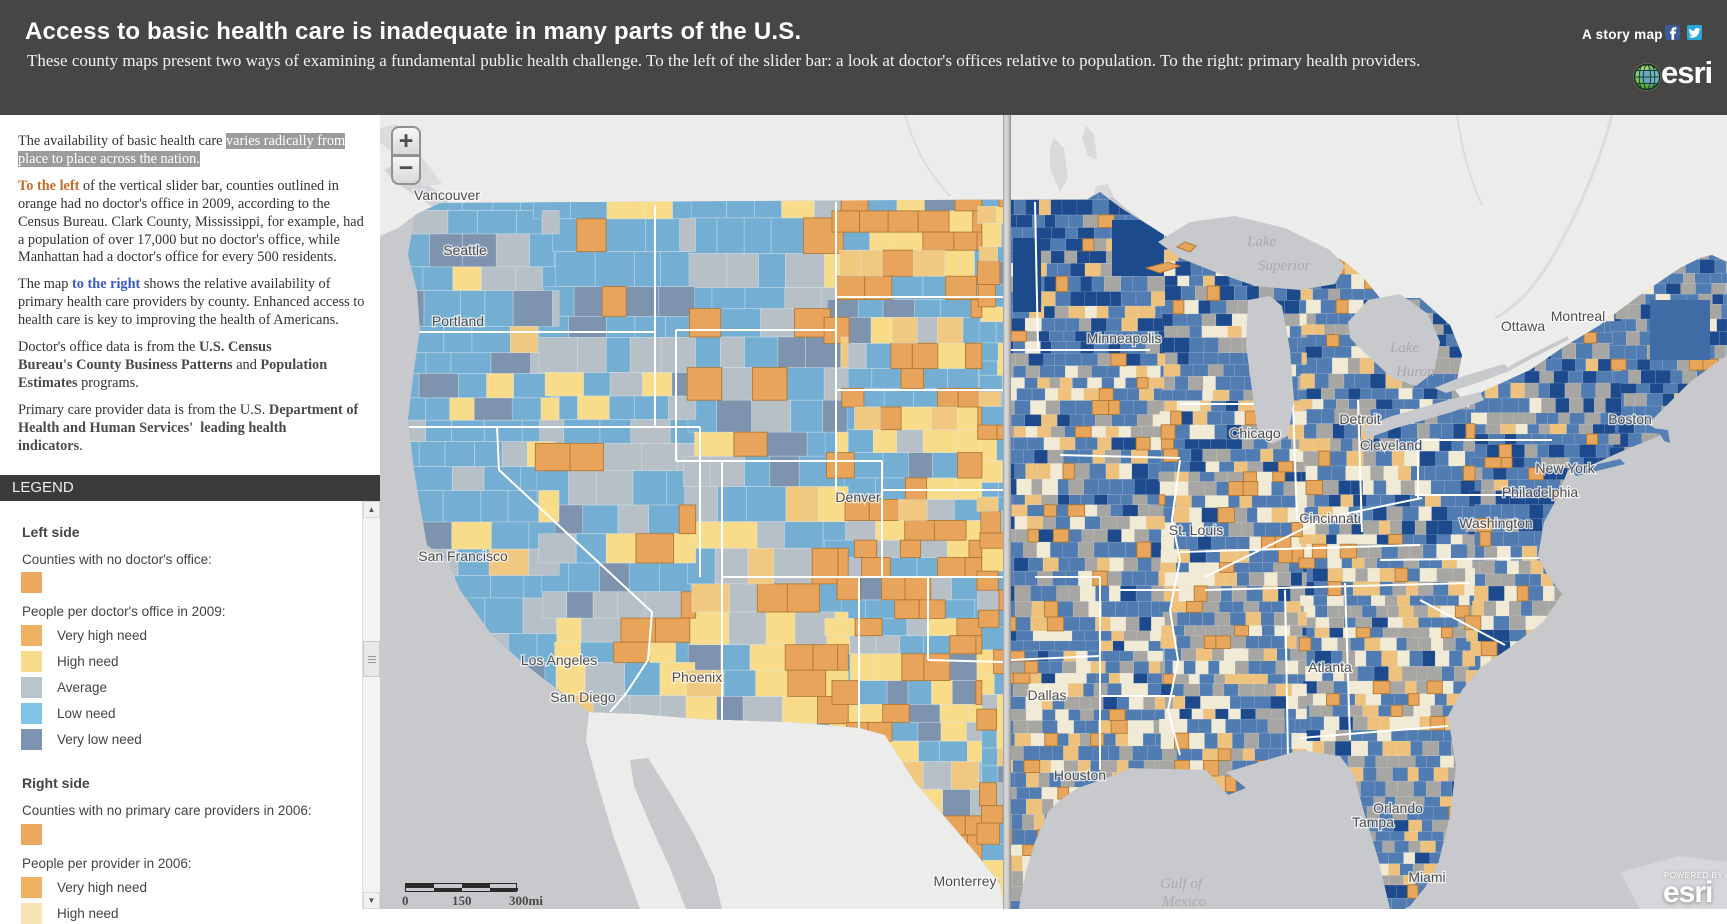  Describe the element at coordinates (1495, 523) in the screenshot. I see `svg-text: Washington` at that location.